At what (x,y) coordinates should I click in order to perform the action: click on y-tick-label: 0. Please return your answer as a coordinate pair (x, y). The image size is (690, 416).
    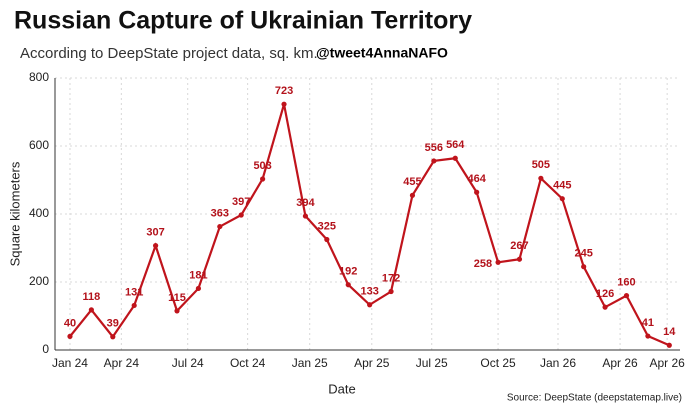
    Looking at the image, I should click on (45, 349).